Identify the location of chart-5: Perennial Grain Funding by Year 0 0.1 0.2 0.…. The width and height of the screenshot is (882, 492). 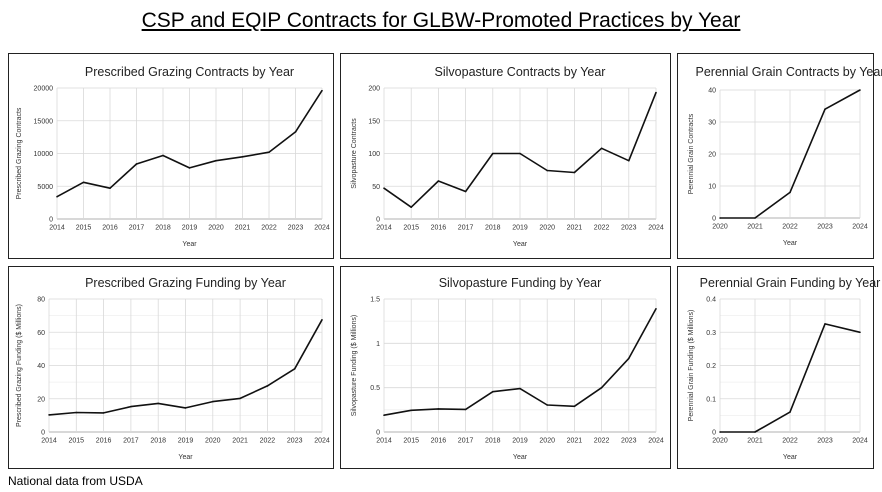
(784, 368).